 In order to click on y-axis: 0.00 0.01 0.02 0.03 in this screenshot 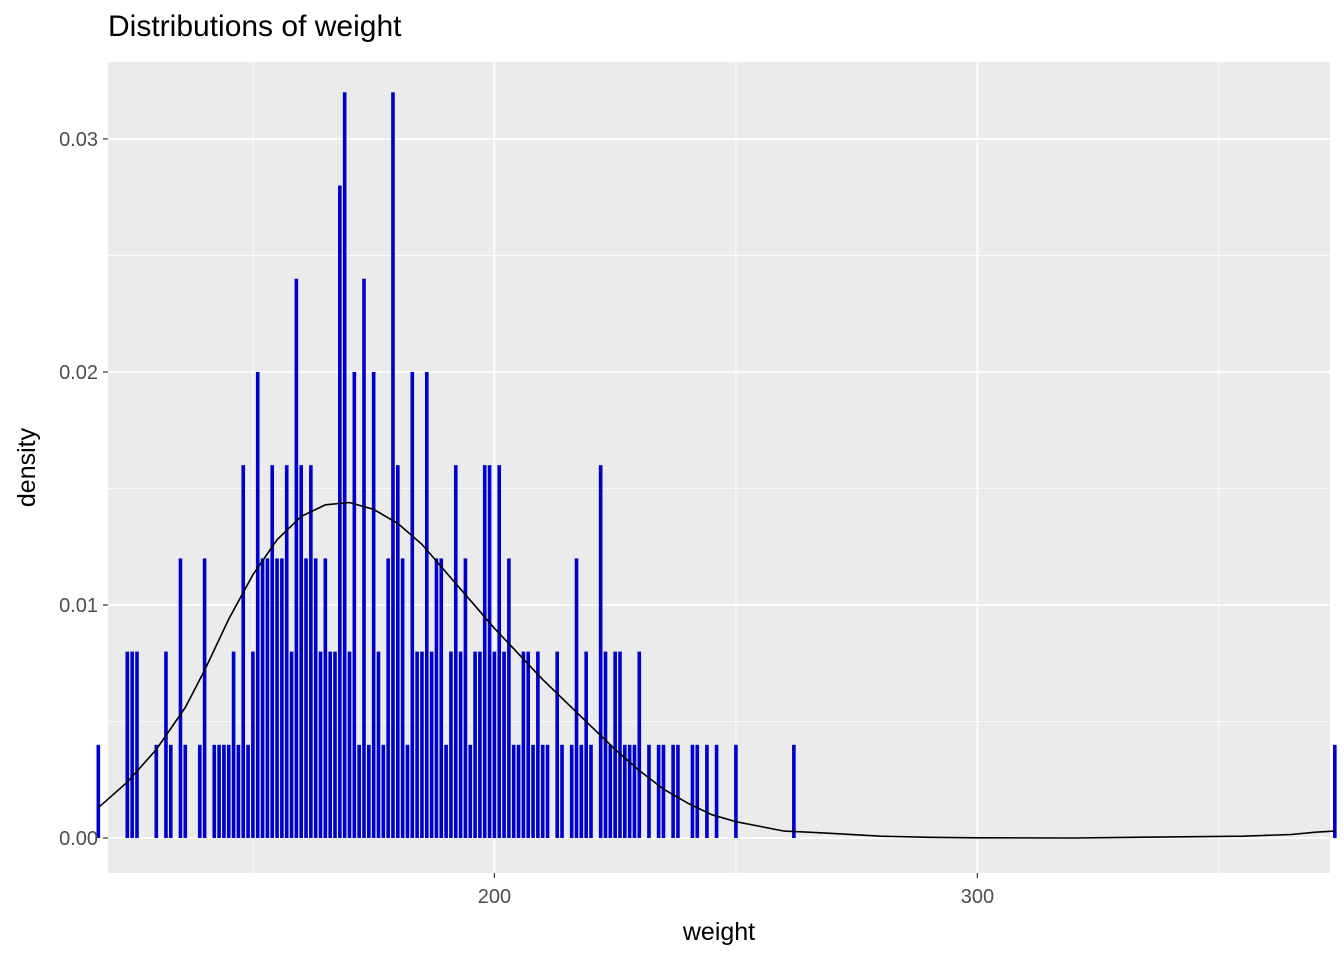, I will do `click(83, 489)`.